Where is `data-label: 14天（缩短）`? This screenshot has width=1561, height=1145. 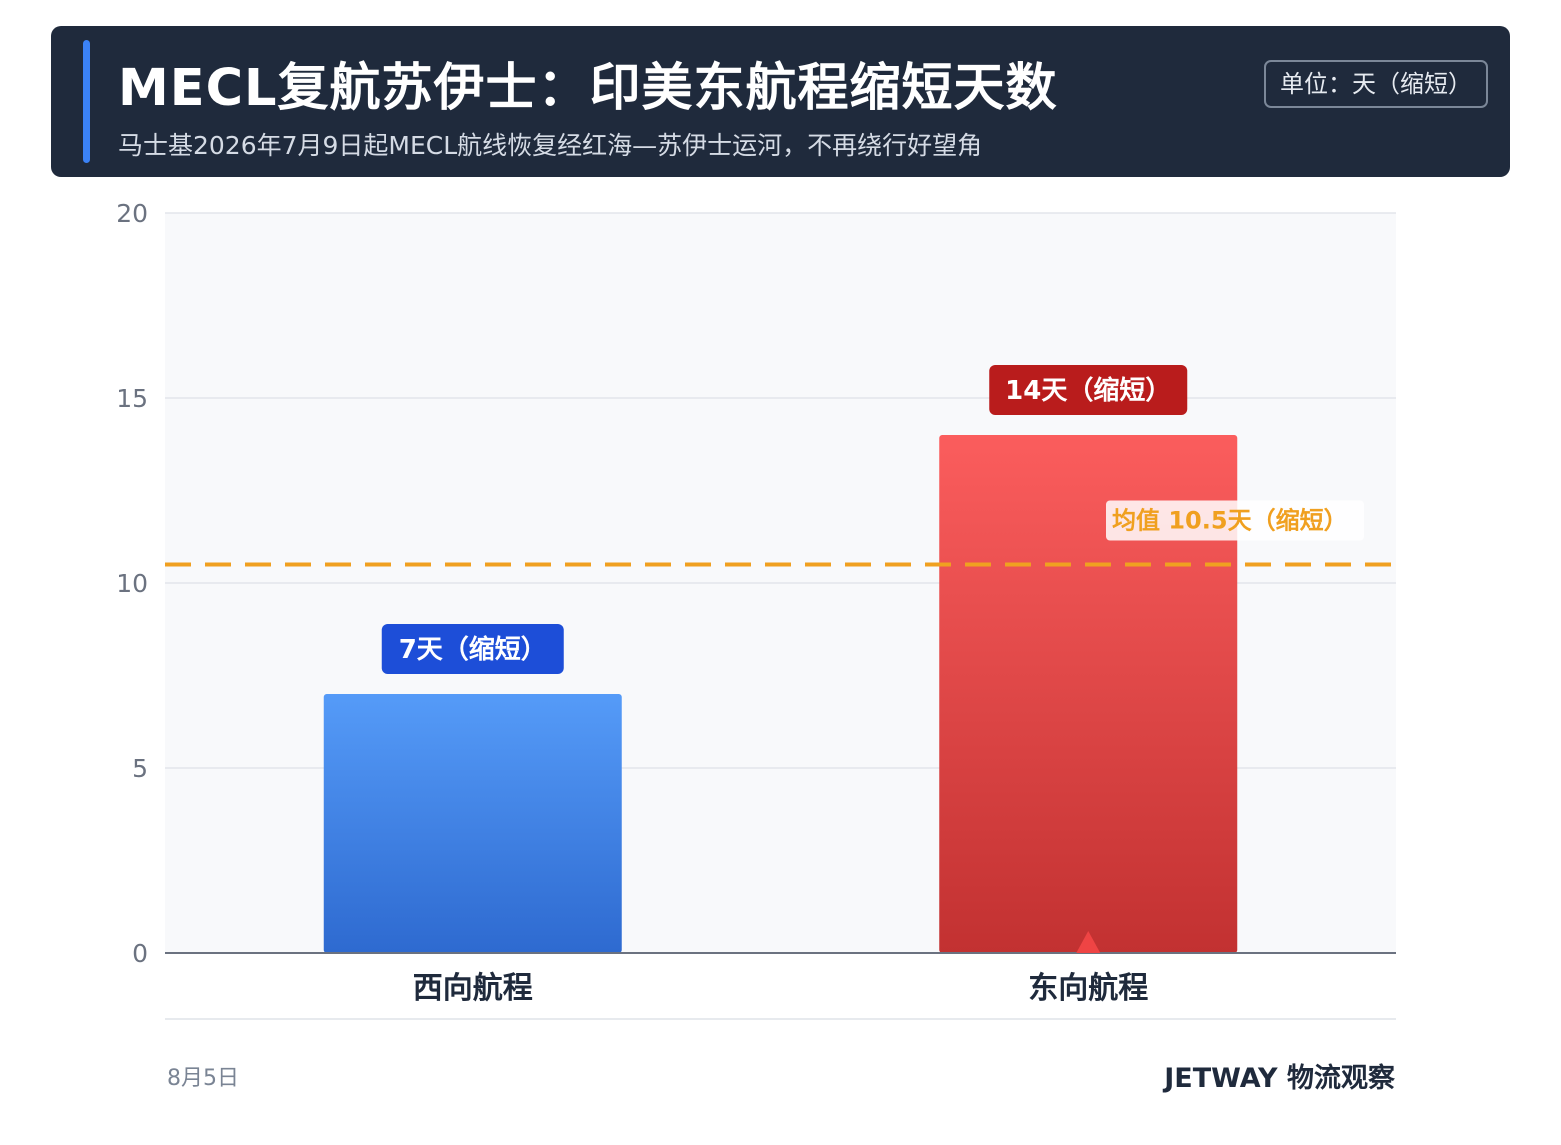
data-label: 14天（缩短） is located at coordinates (1088, 390).